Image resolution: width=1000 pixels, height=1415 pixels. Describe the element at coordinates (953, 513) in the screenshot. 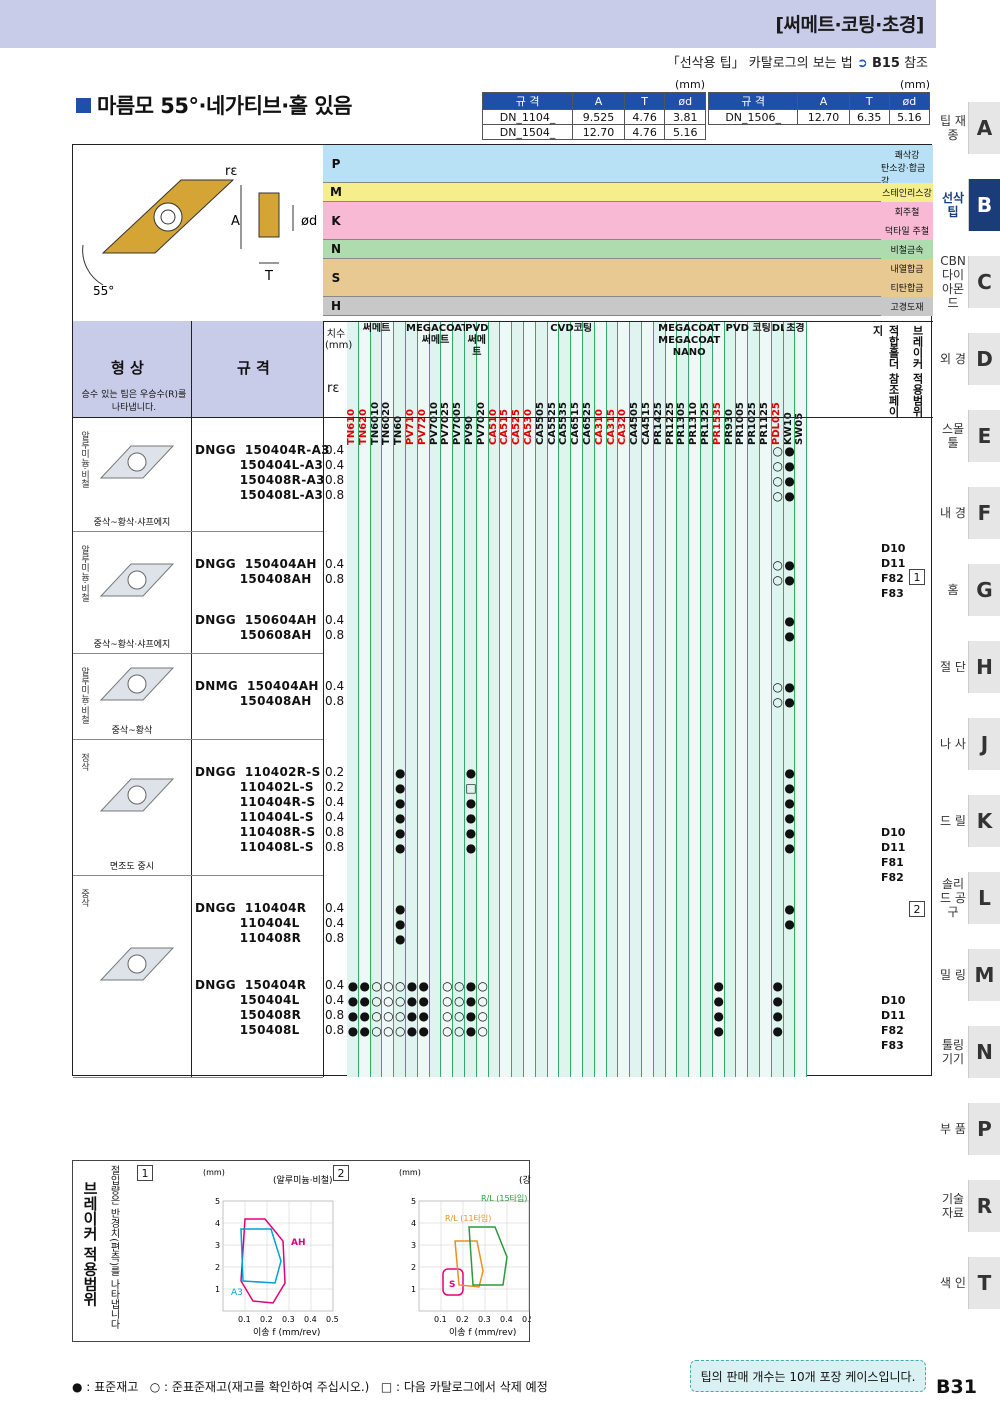

I see `tab-label: 내 경` at that location.